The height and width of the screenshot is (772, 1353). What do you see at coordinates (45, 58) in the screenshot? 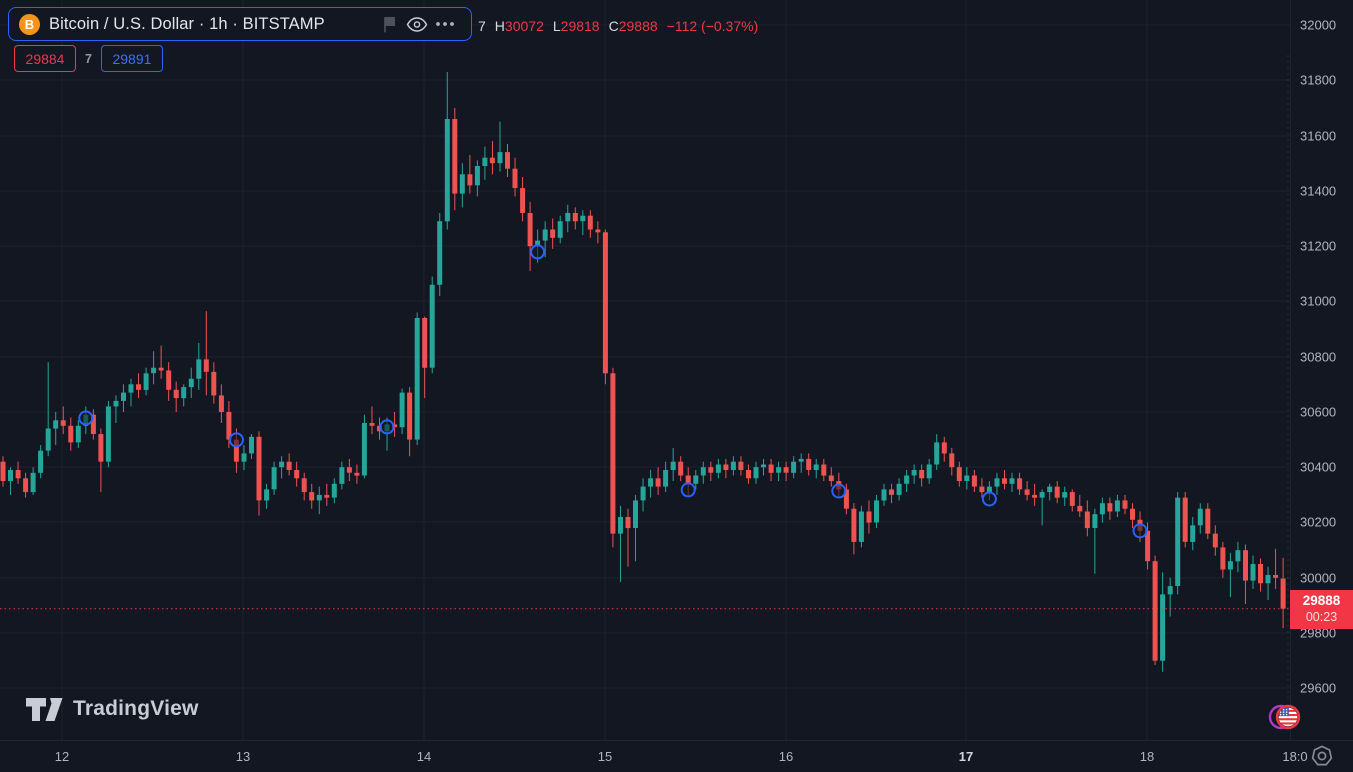
I see `sell-button: 29884` at bounding box center [45, 58].